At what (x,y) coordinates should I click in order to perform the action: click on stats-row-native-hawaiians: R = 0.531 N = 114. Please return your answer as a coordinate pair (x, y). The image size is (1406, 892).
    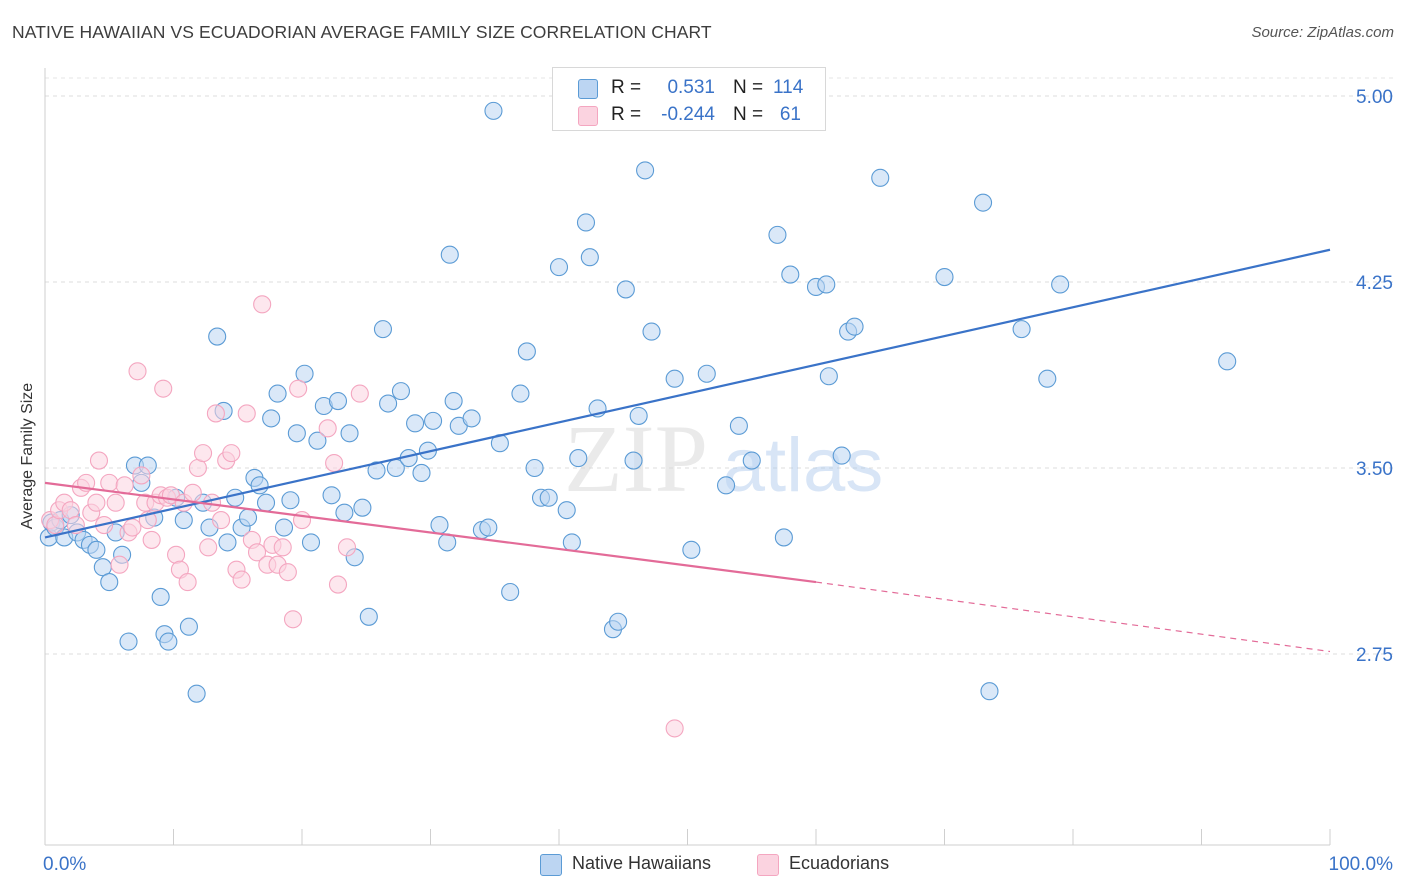
    Looking at the image, I should click on (689, 87).